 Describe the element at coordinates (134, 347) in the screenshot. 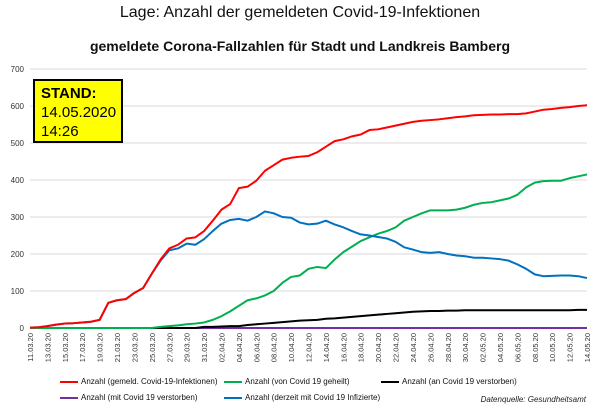

I see `x-tick-label: 23.03.20` at that location.